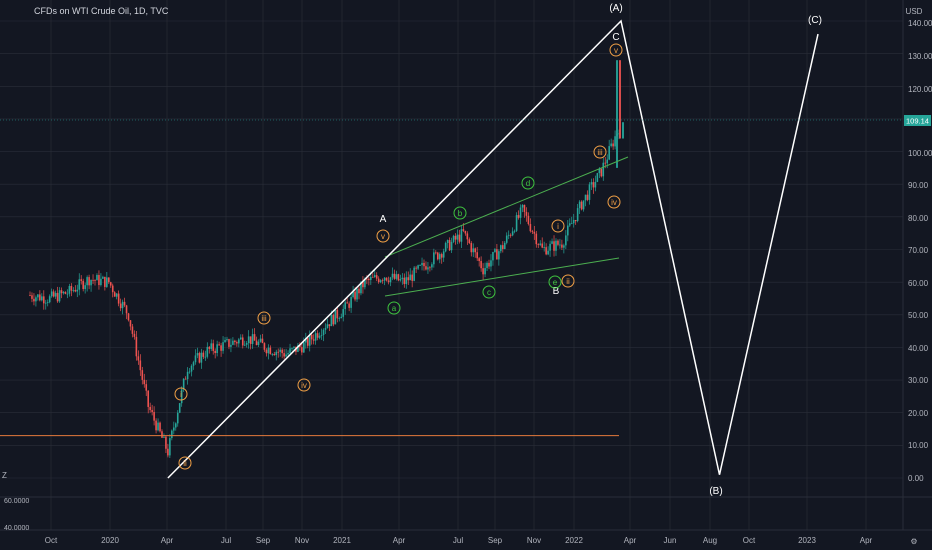 Image resolution: width=932 pixels, height=550 pixels. What do you see at coordinates (574, 540) in the screenshot?
I see `time-tick: 2022` at bounding box center [574, 540].